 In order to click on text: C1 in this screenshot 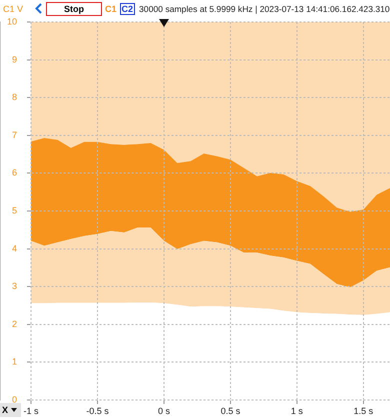, I will do `click(111, 9)`.